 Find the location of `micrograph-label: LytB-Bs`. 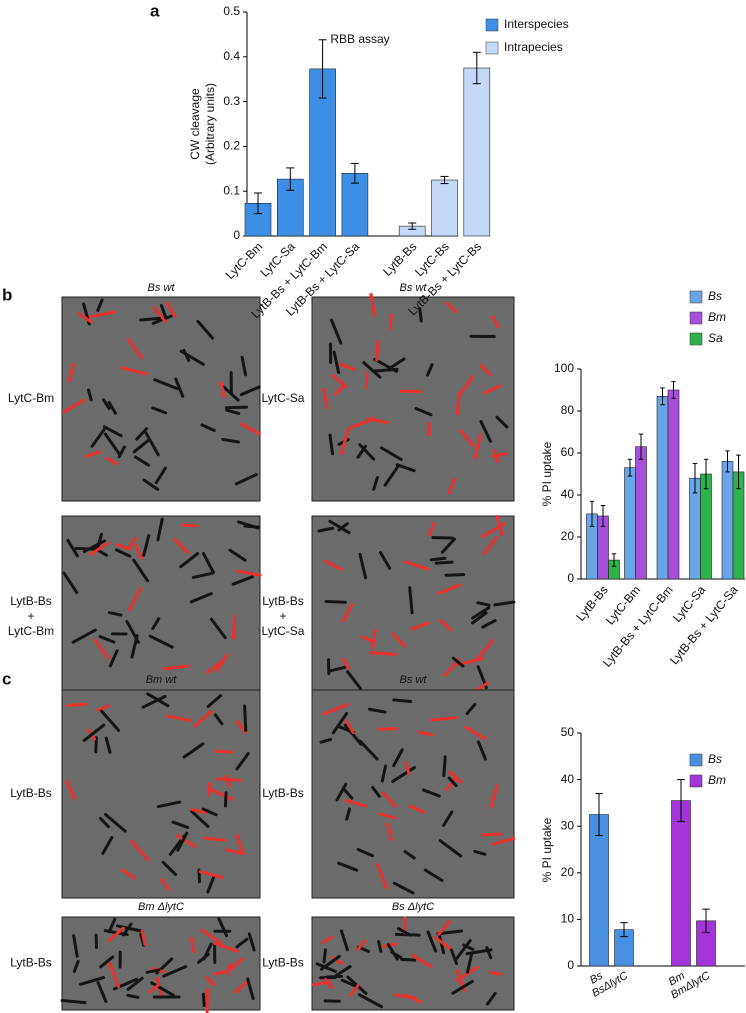

micrograph-label: LytB-Bs is located at coordinates (283, 963).